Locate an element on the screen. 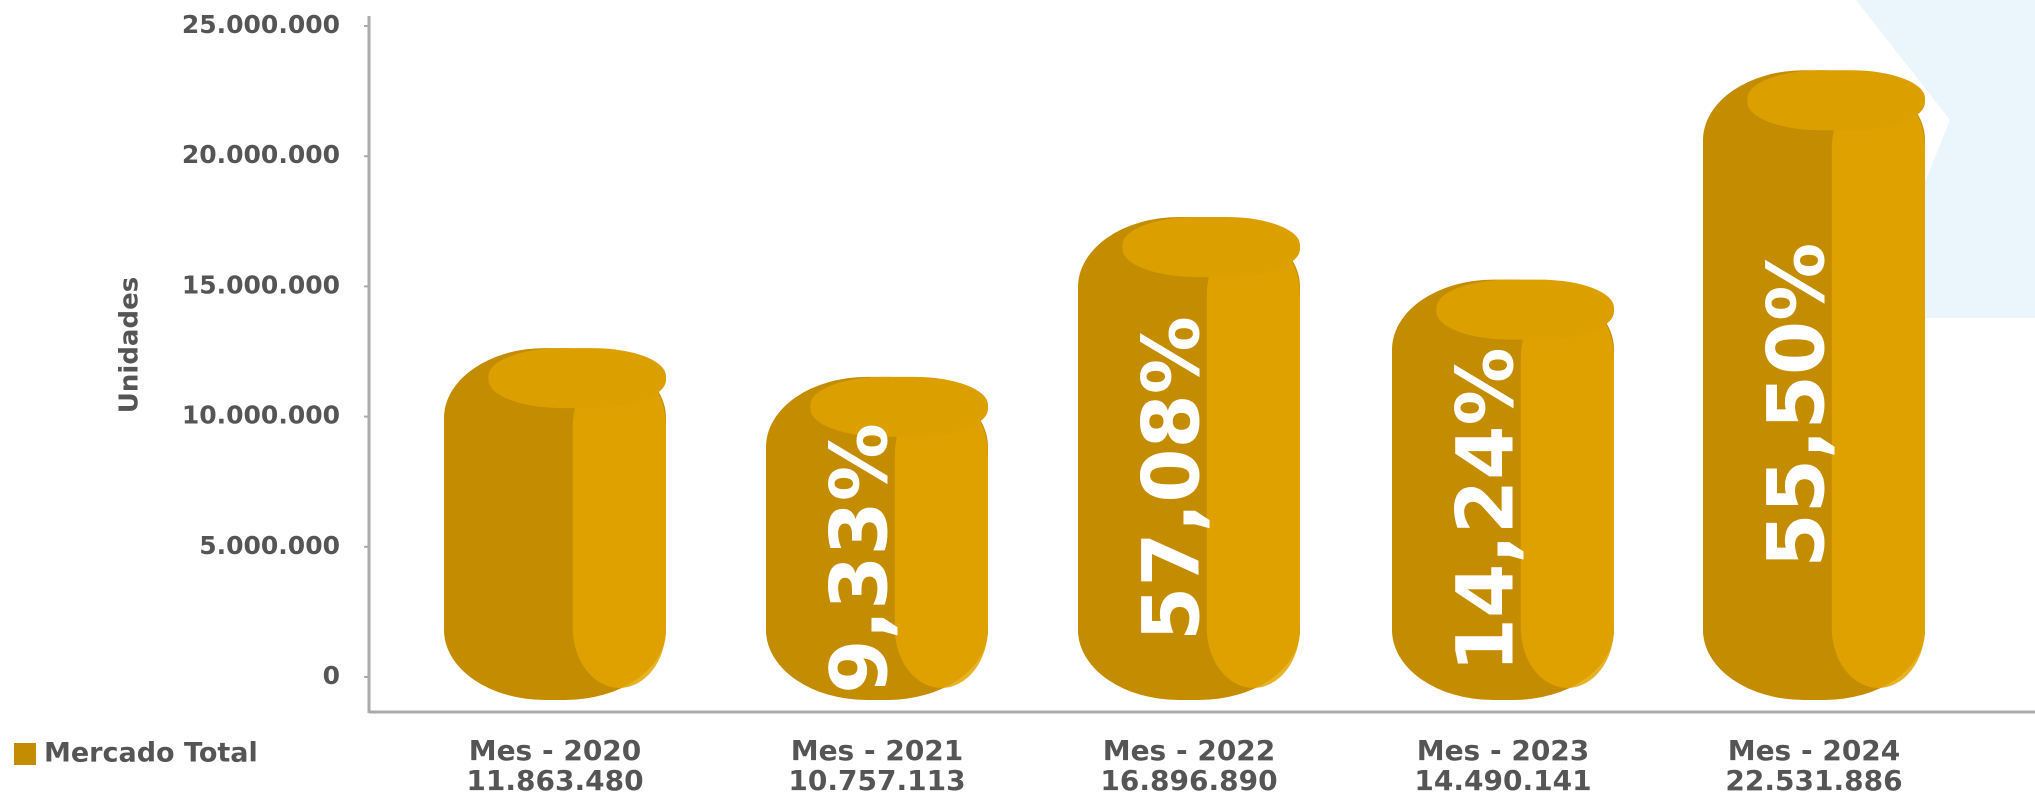  x-tick-label: Mes - 2022 is located at coordinates (1189, 750).